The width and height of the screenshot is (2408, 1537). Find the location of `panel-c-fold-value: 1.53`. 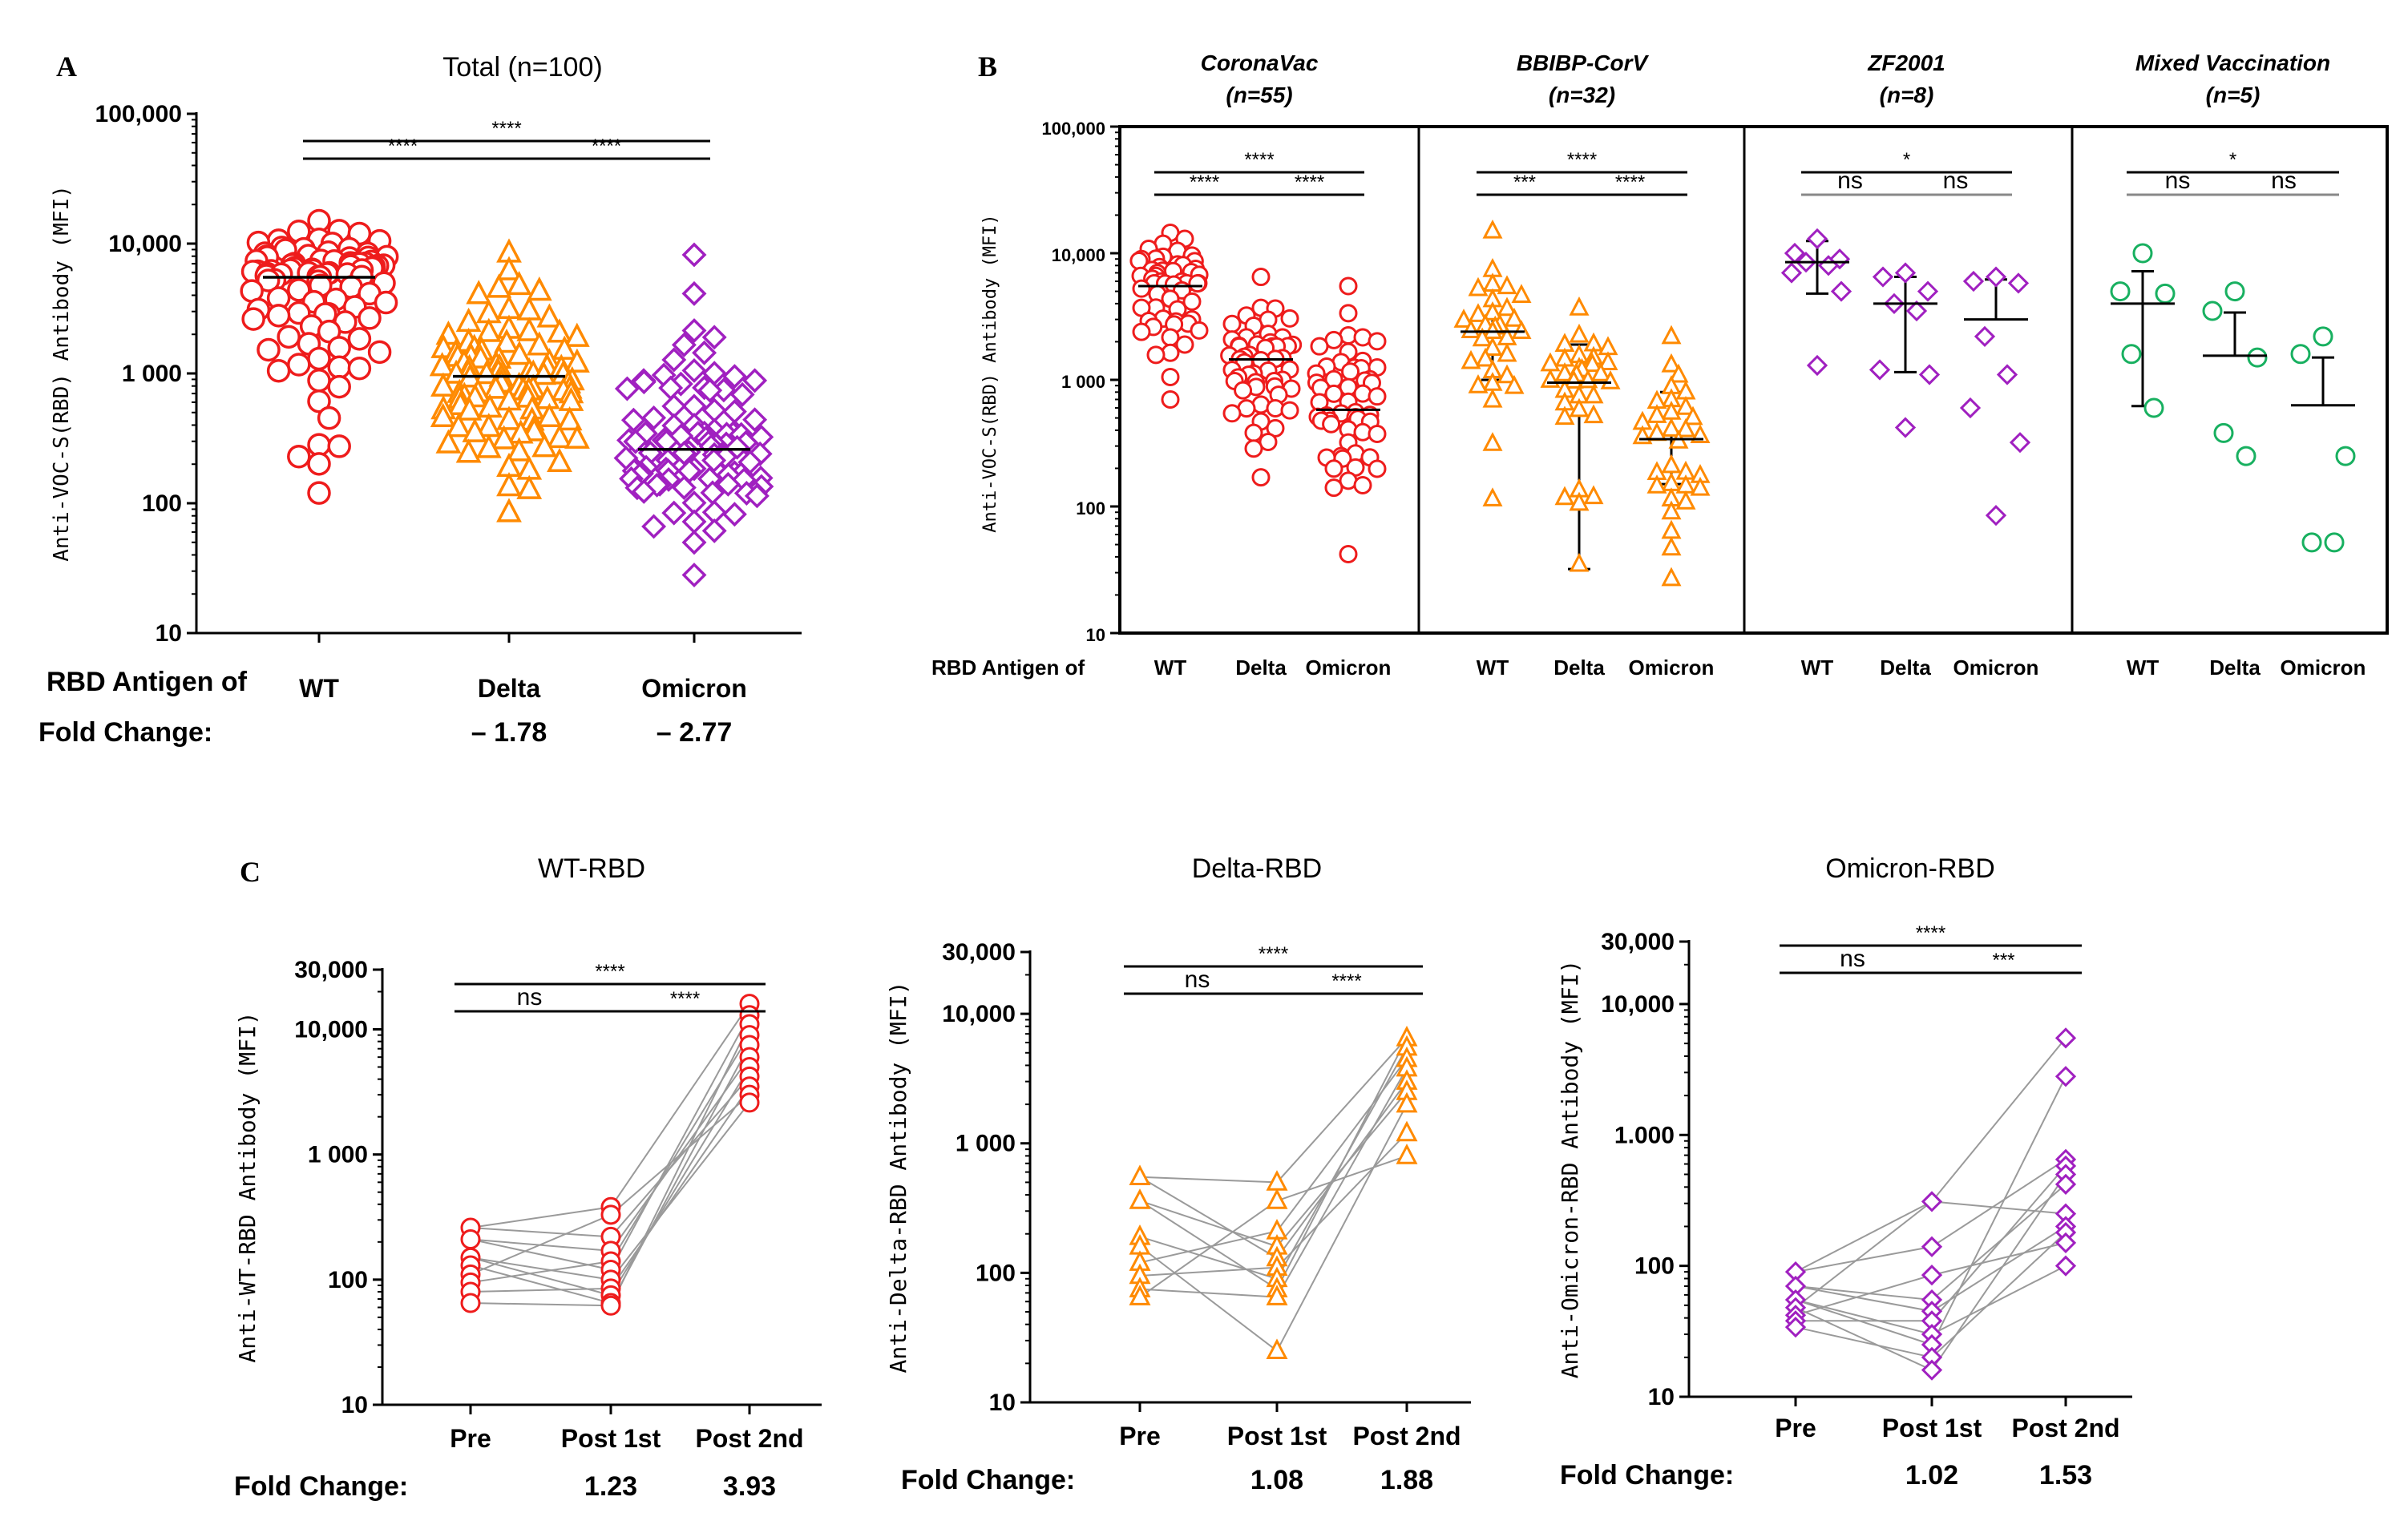

panel-c-fold-value: 1.53 is located at coordinates (2065, 1475).